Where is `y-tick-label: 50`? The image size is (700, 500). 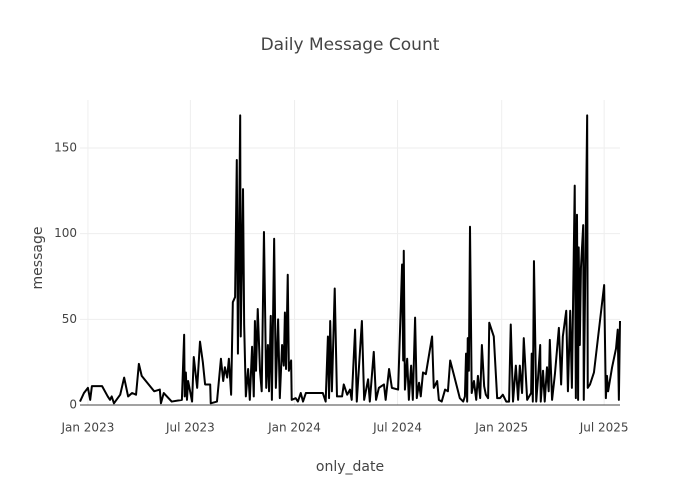 y-tick-label: 50 is located at coordinates (69, 319).